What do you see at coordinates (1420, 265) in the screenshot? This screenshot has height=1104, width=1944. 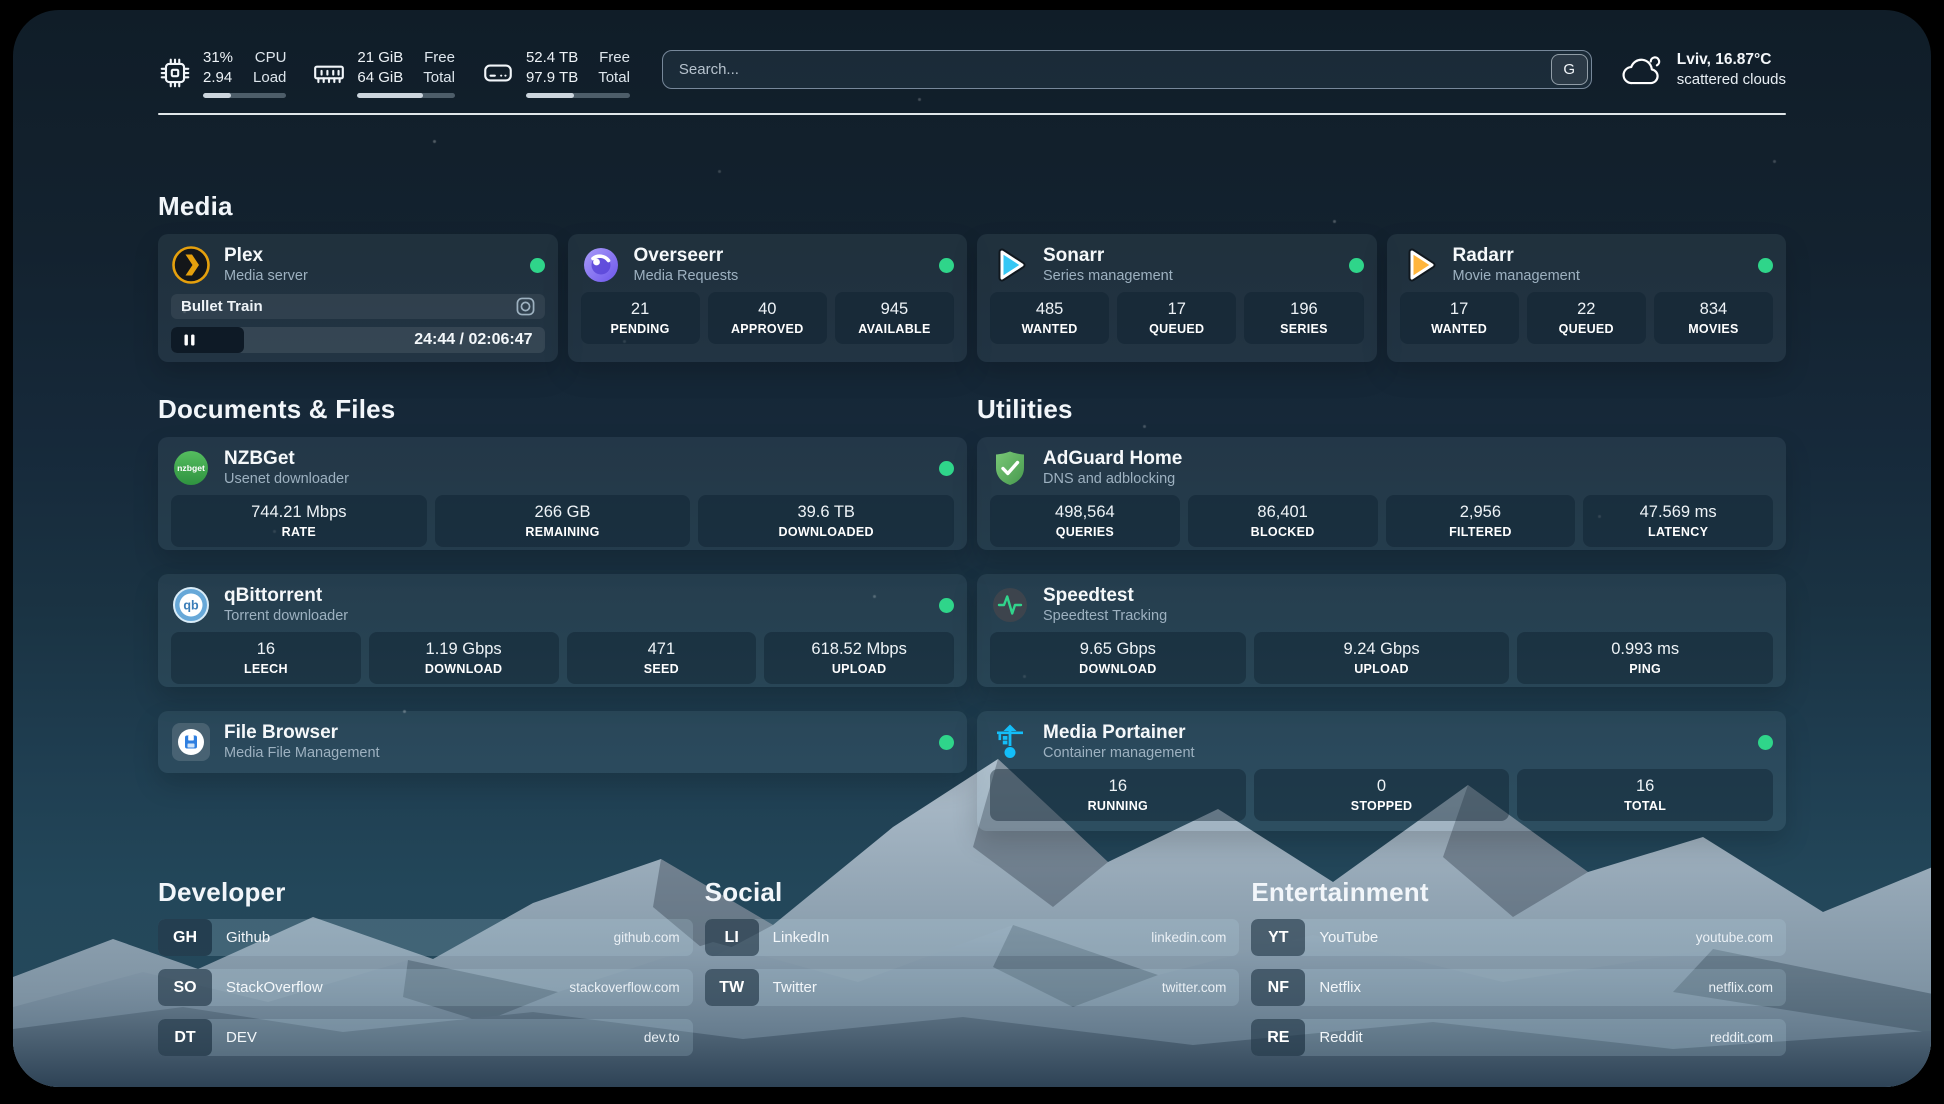 I see `radarr-icon` at bounding box center [1420, 265].